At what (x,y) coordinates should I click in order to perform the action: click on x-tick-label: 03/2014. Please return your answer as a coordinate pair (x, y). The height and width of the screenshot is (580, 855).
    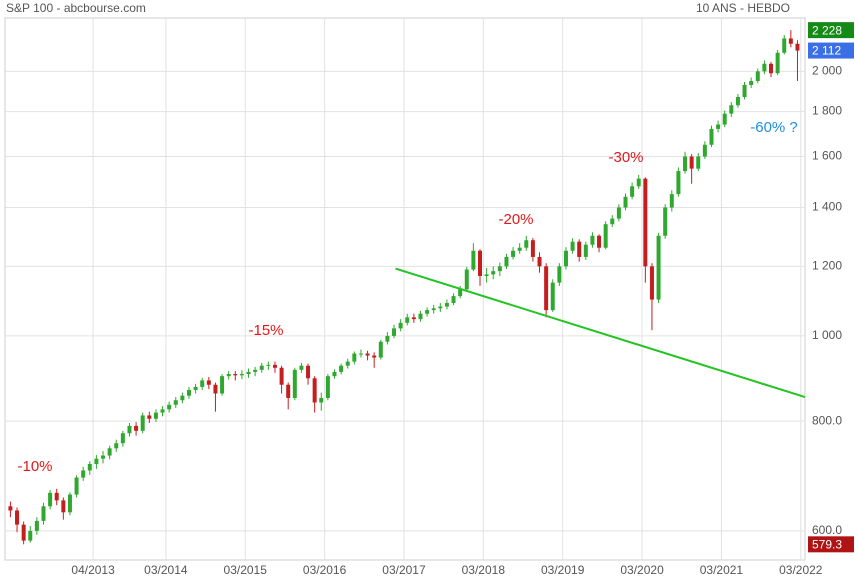
    Looking at the image, I should click on (166, 570).